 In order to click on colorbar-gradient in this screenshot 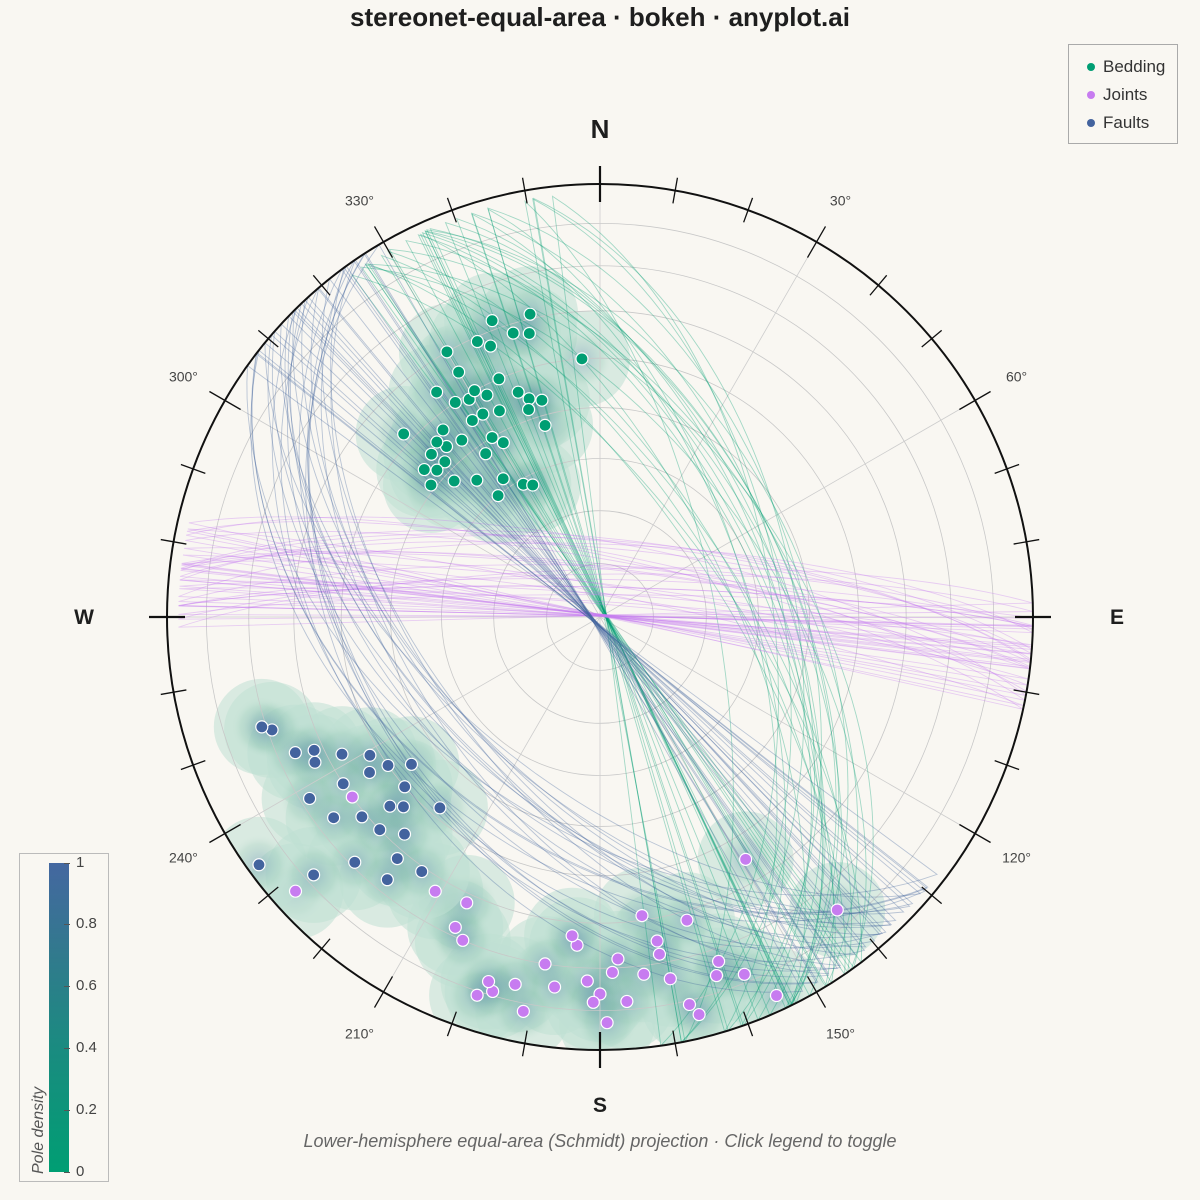, I will do `click(59, 1017)`.